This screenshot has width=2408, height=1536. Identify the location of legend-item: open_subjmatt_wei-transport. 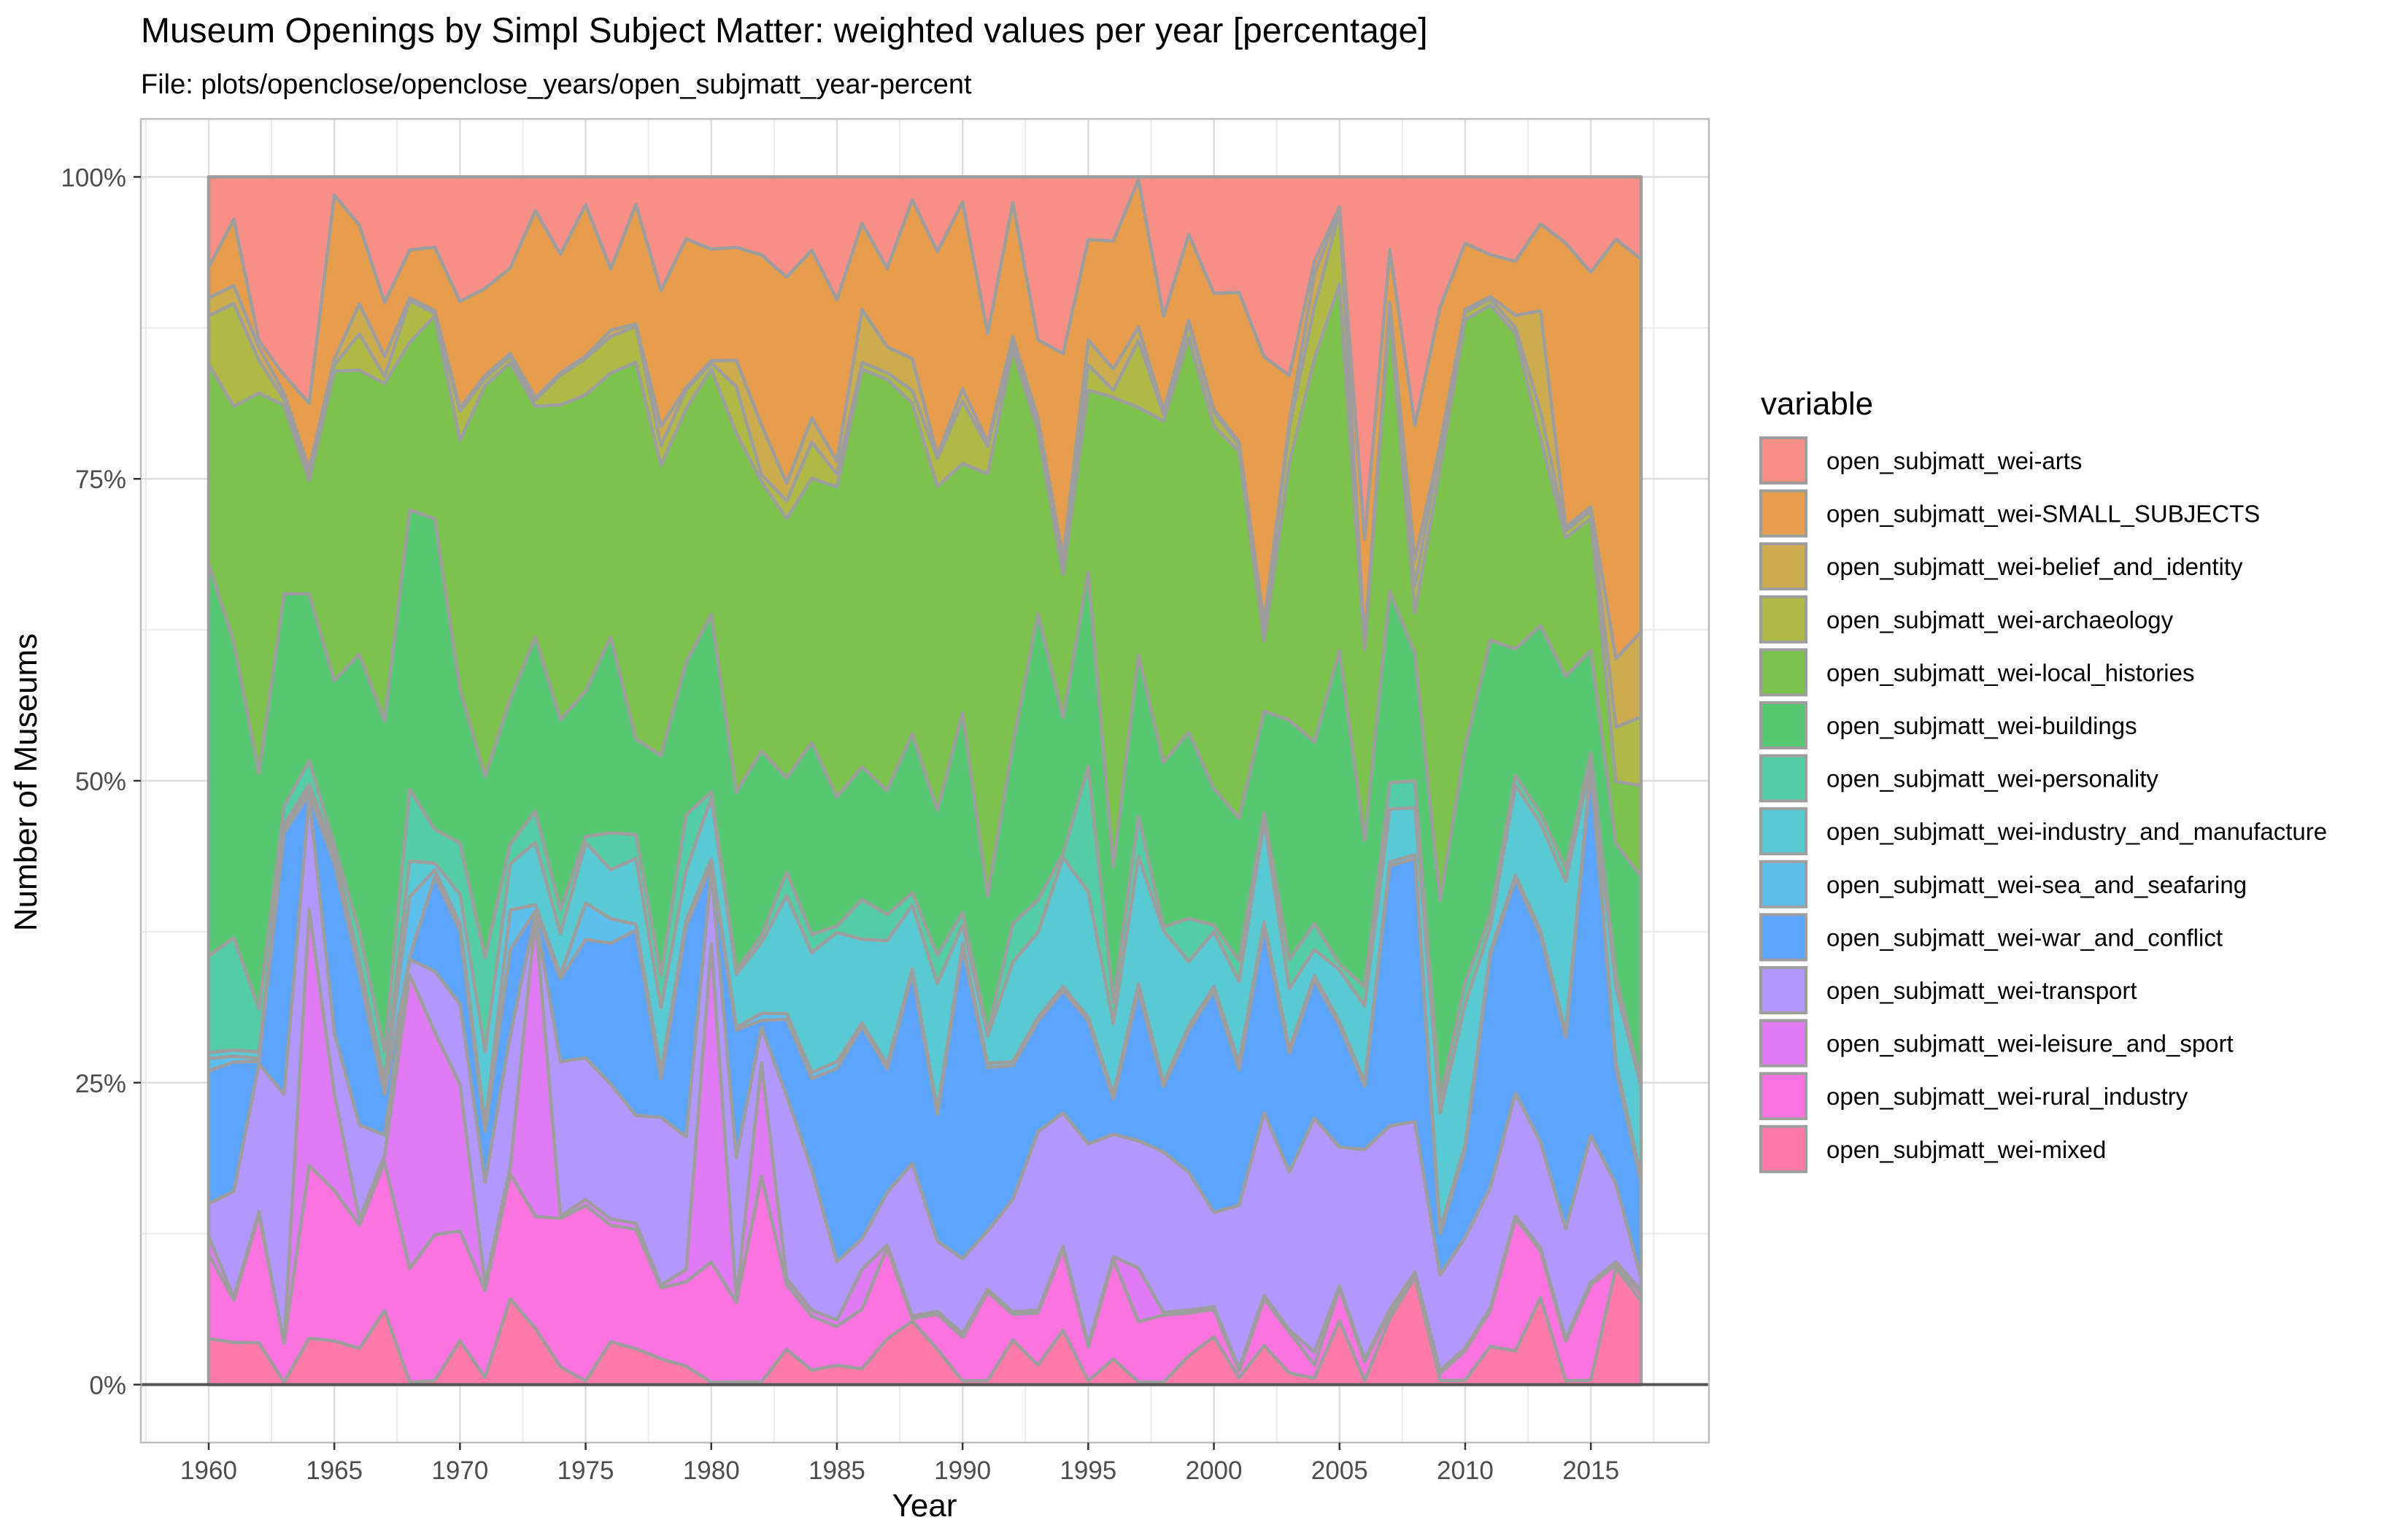
(1948, 990).